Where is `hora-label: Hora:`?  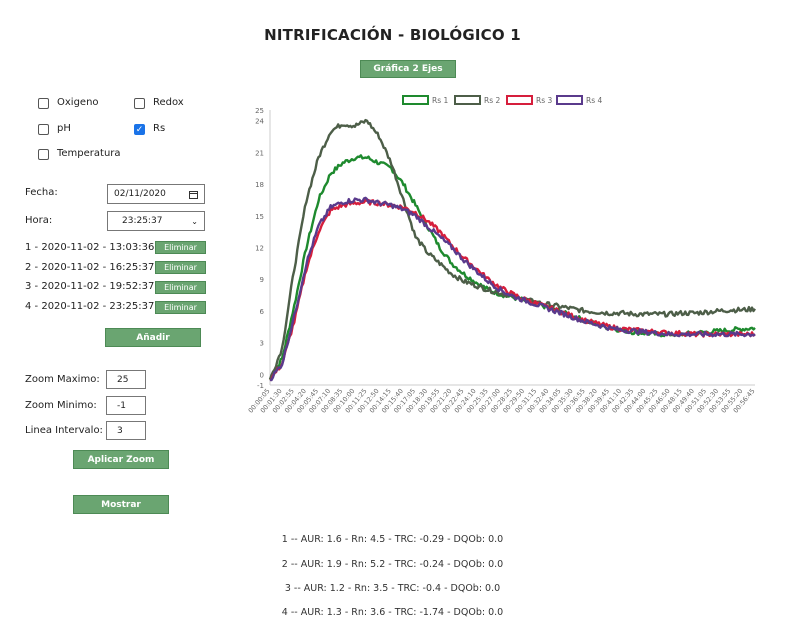 hora-label: Hora: is located at coordinates (39, 220).